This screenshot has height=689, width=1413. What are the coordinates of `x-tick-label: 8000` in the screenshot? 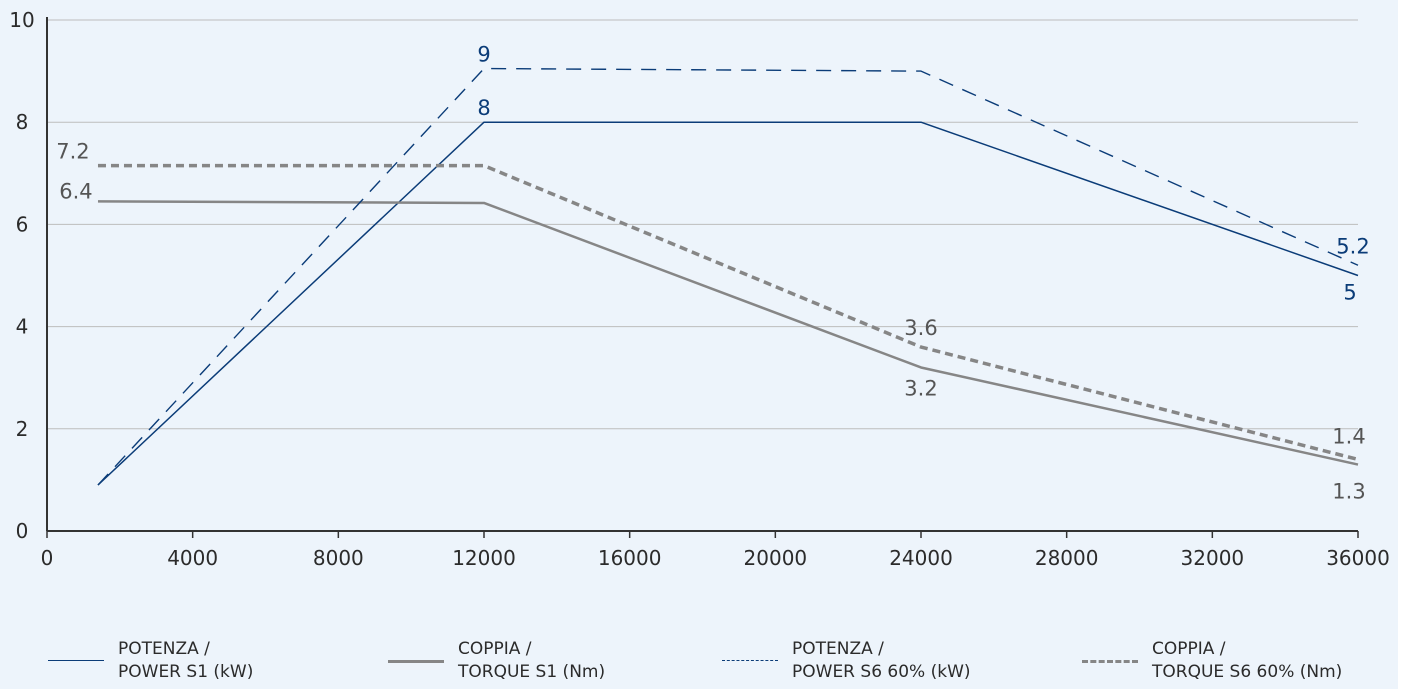 It's located at (338, 558).